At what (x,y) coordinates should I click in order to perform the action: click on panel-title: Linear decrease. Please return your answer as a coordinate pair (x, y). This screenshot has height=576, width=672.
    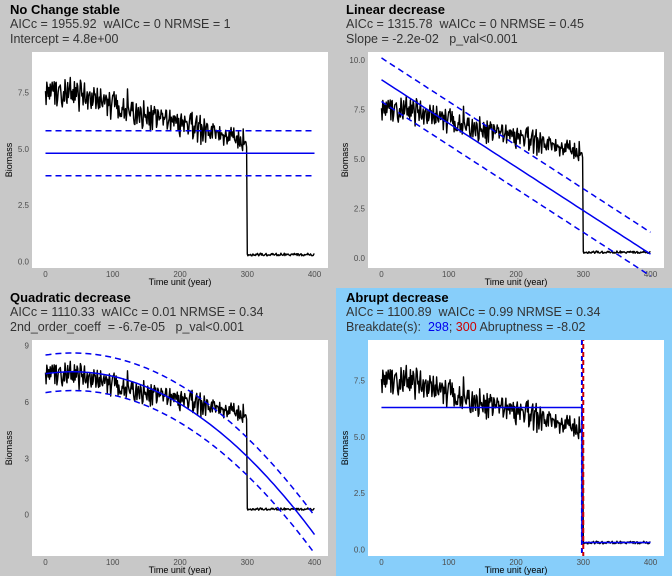
    Looking at the image, I should click on (396, 9).